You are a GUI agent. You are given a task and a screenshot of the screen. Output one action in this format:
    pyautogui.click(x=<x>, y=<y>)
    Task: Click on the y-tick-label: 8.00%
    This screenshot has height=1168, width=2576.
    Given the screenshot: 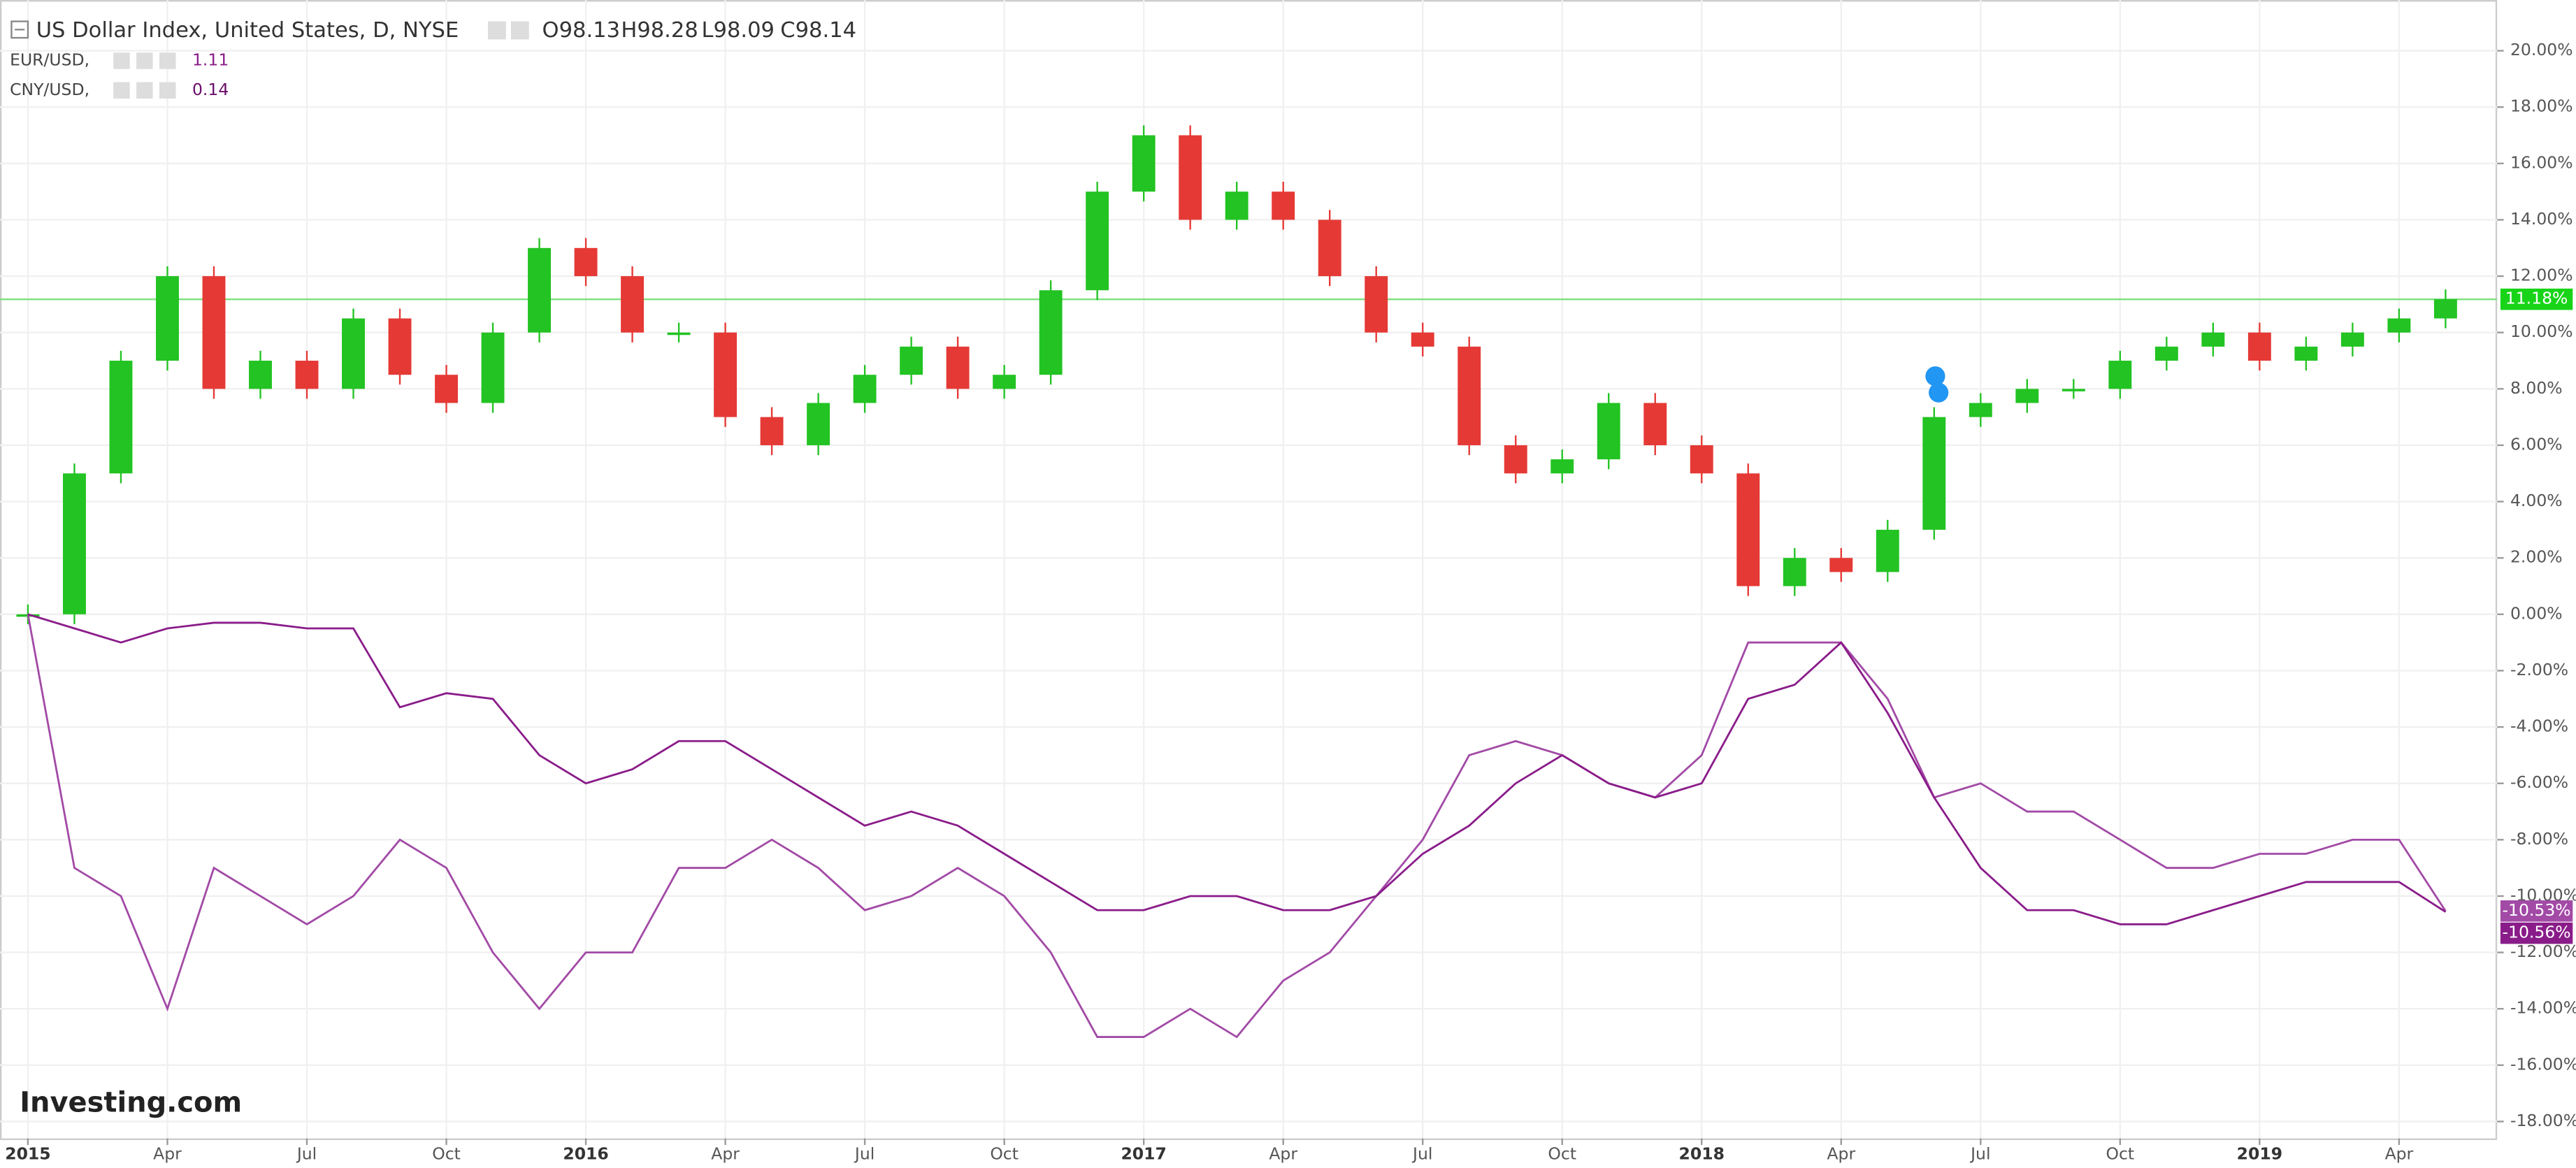 What is the action you would take?
    pyautogui.click(x=2536, y=388)
    